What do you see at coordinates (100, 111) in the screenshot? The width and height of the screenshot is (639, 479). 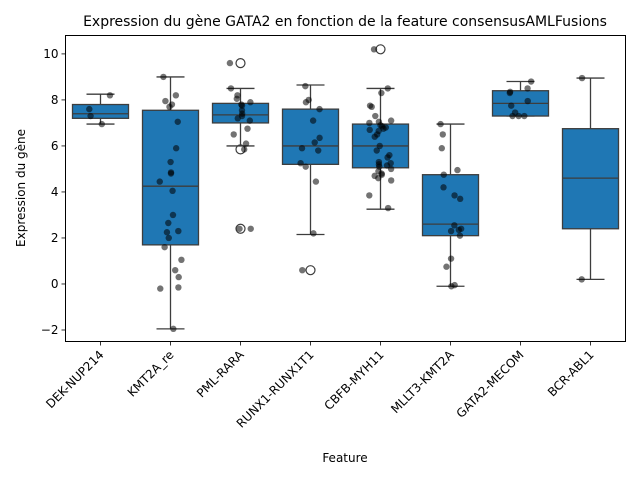 I see `box-iqr` at bounding box center [100, 111].